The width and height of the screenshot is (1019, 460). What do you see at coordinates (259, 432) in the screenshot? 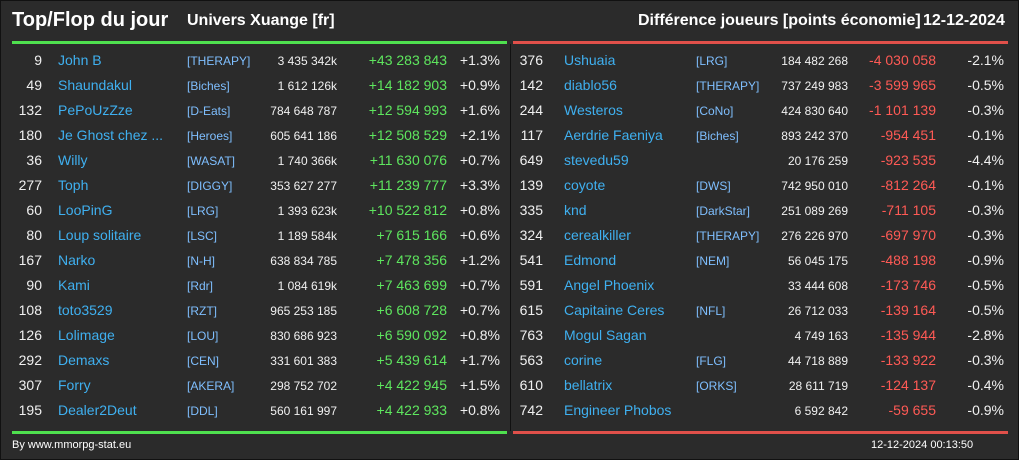
I see `top-accent-line-bottom` at bounding box center [259, 432].